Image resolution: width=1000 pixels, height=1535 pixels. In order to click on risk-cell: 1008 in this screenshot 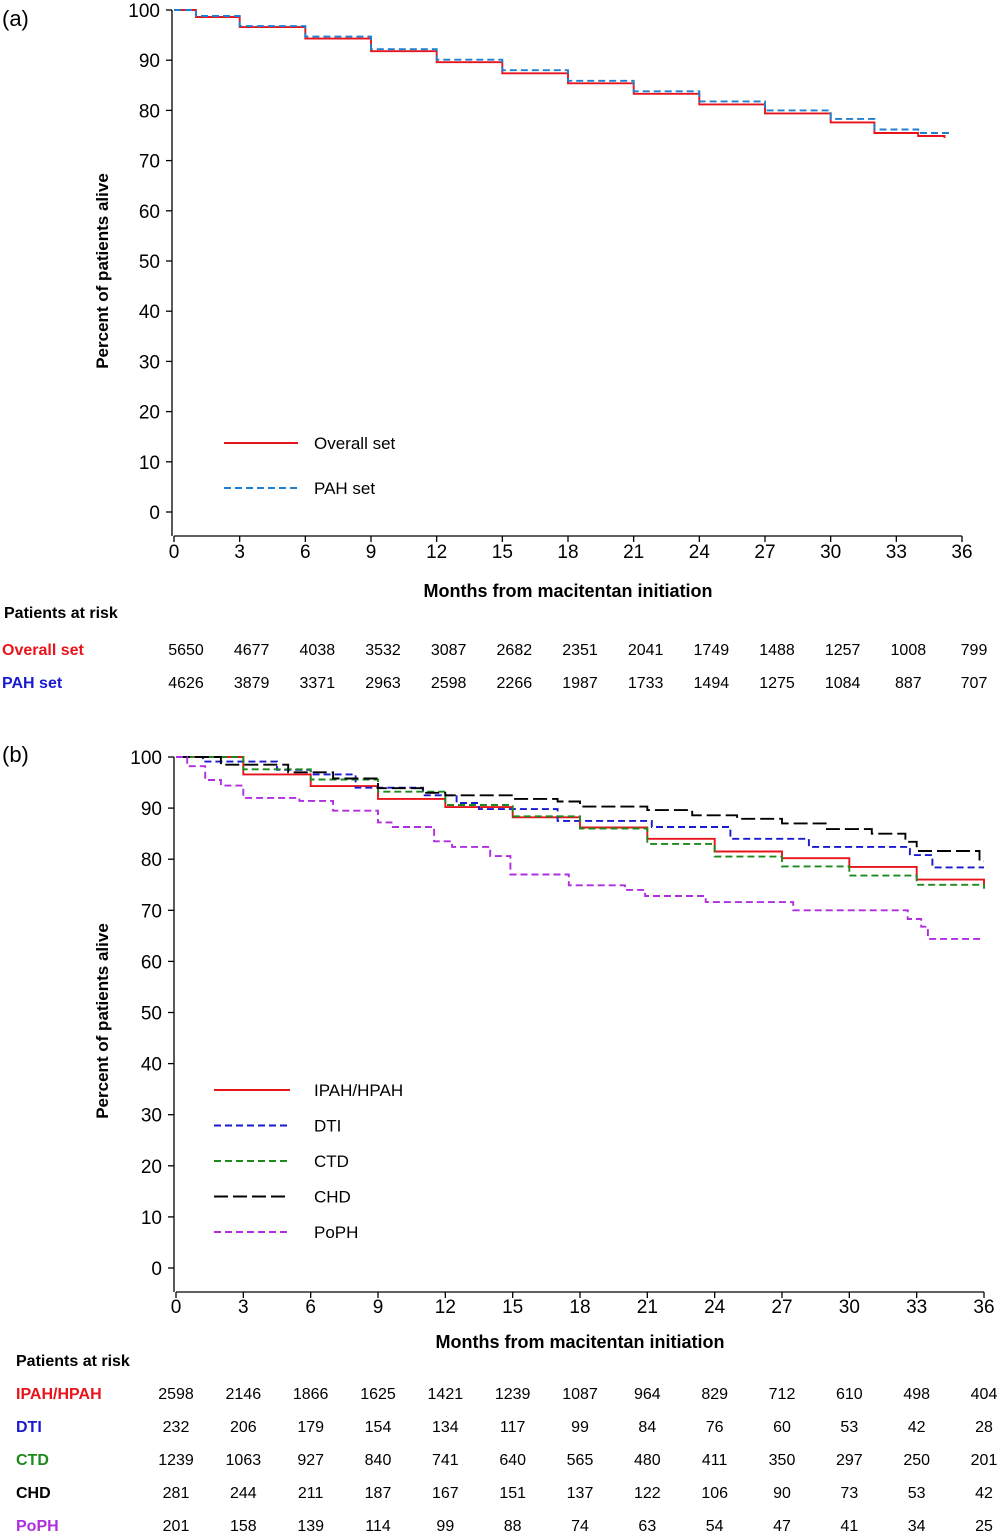, I will do `click(909, 650)`.